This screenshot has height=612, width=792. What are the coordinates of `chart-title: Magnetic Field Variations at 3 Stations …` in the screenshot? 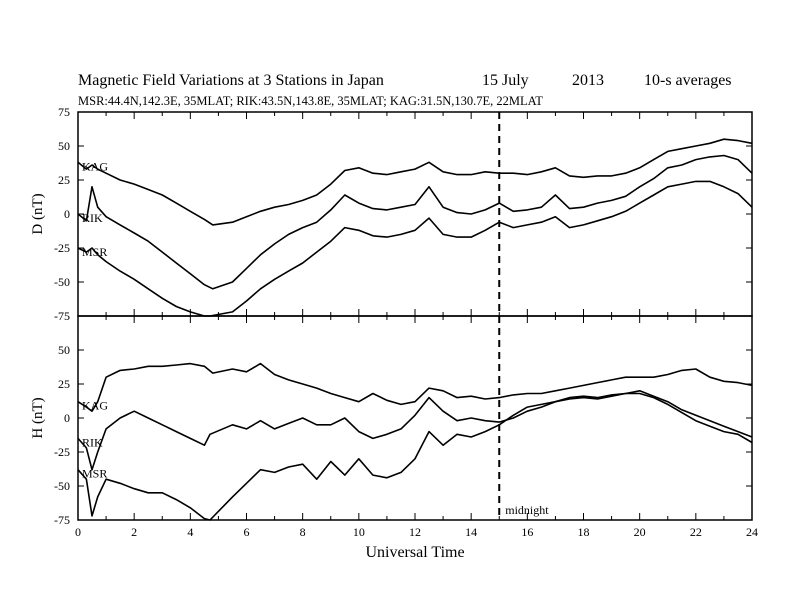 It's located at (231, 80).